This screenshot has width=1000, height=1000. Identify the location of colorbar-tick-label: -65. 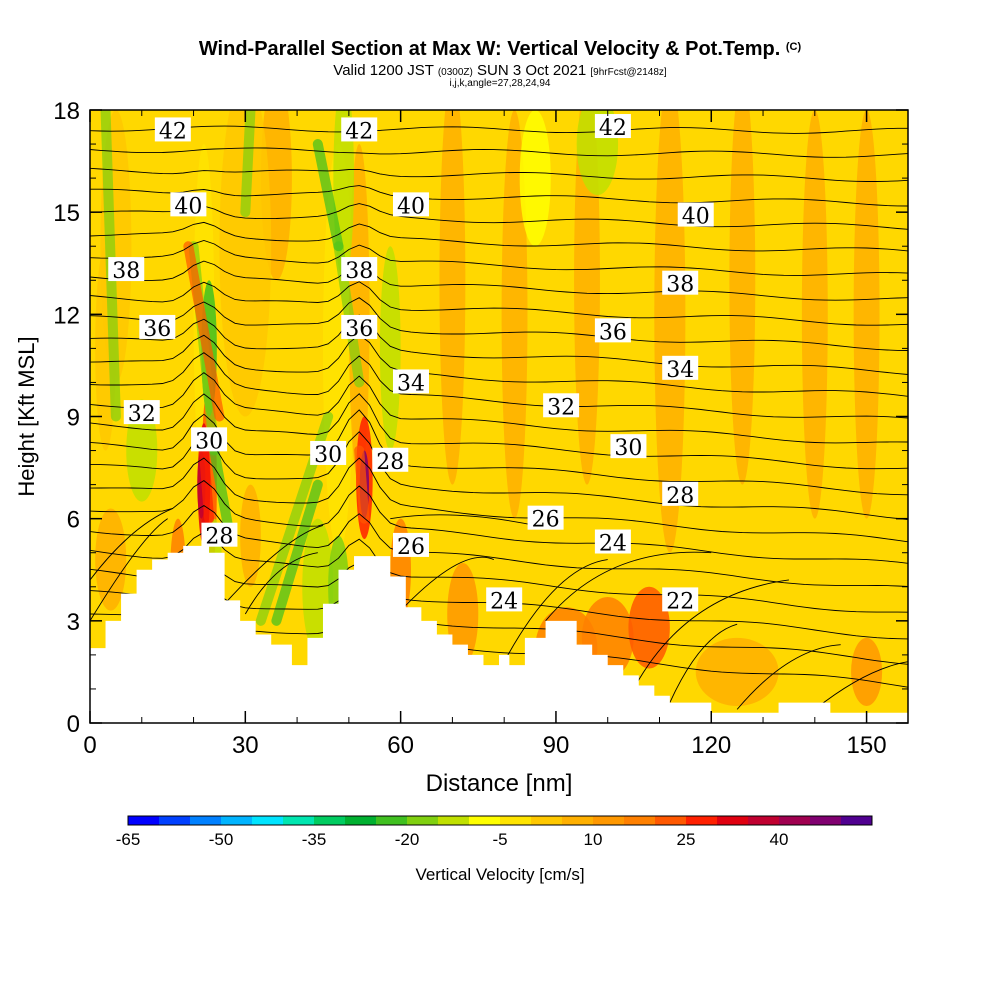
(128, 839).